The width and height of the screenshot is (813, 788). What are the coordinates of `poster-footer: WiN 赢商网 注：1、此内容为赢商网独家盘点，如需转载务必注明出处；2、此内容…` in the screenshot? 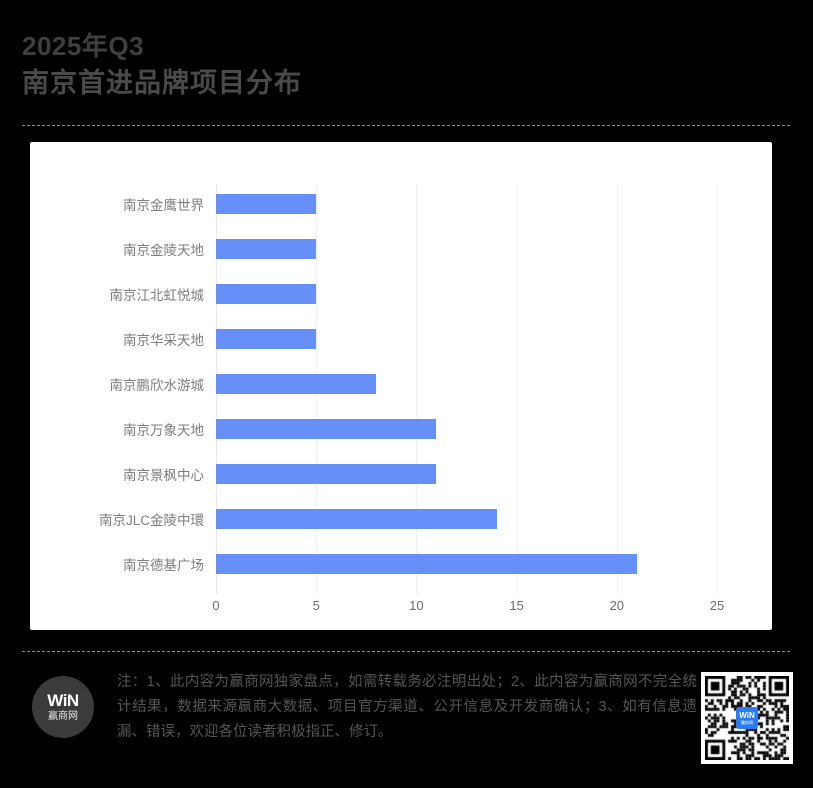 It's located at (407, 718).